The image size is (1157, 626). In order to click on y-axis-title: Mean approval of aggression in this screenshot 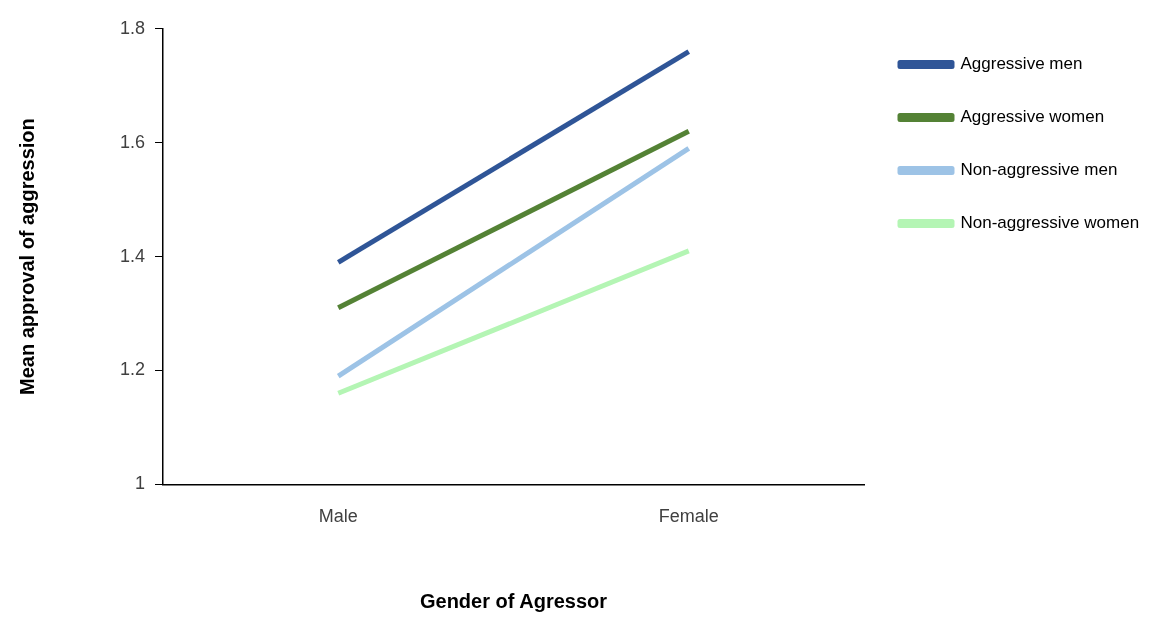, I will do `click(26, 256)`.